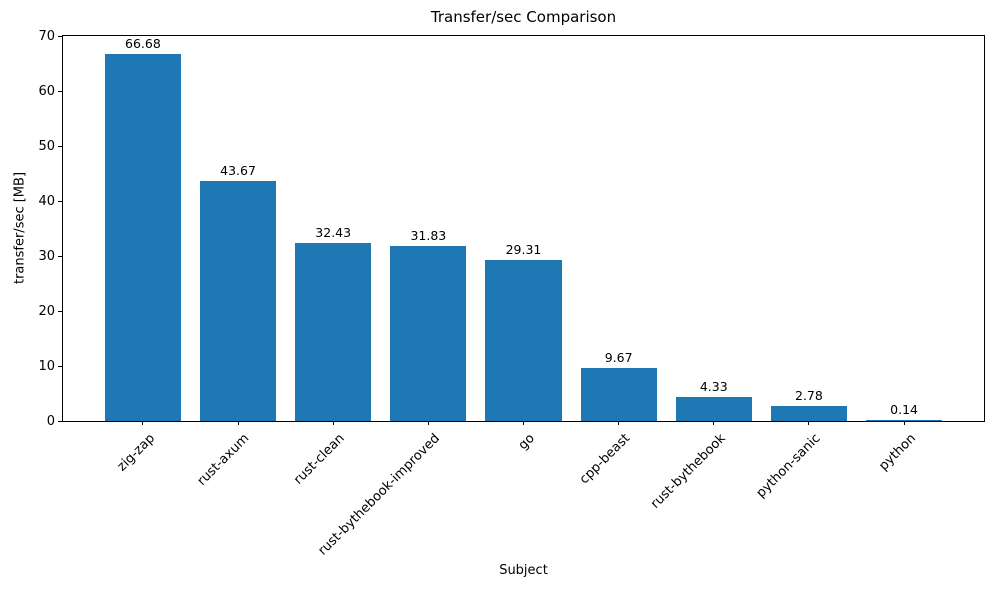 The image size is (1000, 600). Describe the element at coordinates (20, 228) in the screenshot. I see `y-axis-label: transfer/sec [MB]` at that location.